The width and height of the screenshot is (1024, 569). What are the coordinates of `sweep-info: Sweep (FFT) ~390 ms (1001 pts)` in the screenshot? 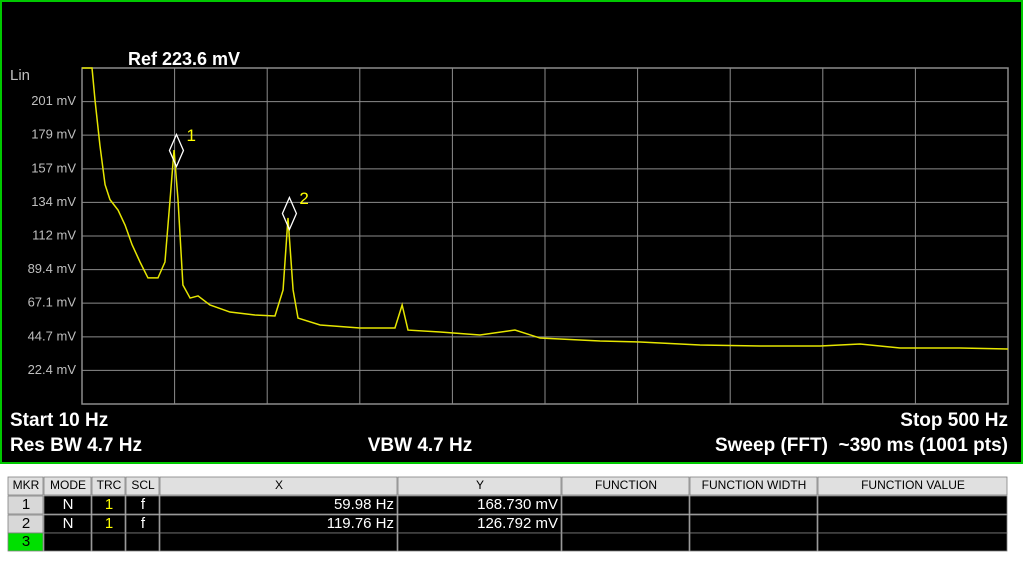 It's located at (861, 445).